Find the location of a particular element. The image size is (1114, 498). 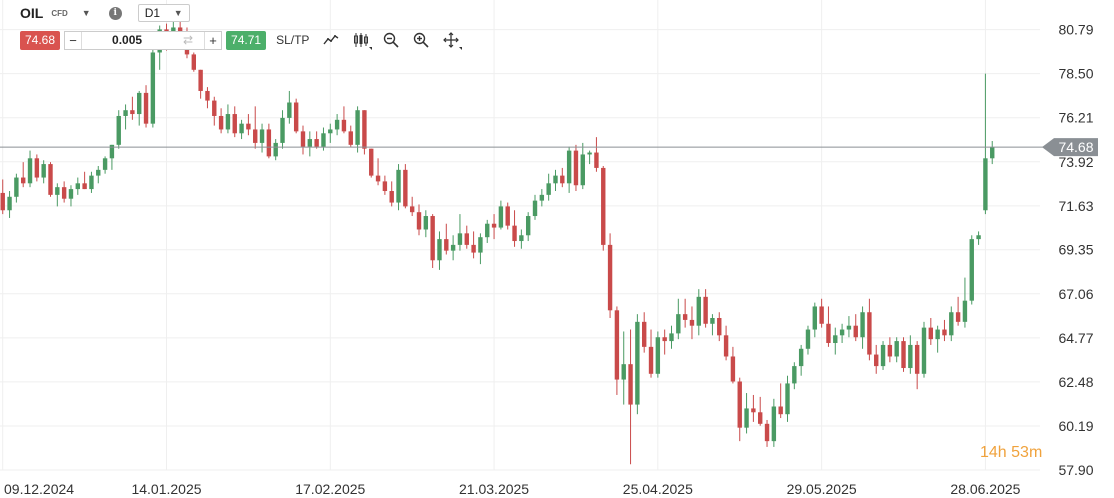

quantity-decrease-button: − is located at coordinates (73, 40).